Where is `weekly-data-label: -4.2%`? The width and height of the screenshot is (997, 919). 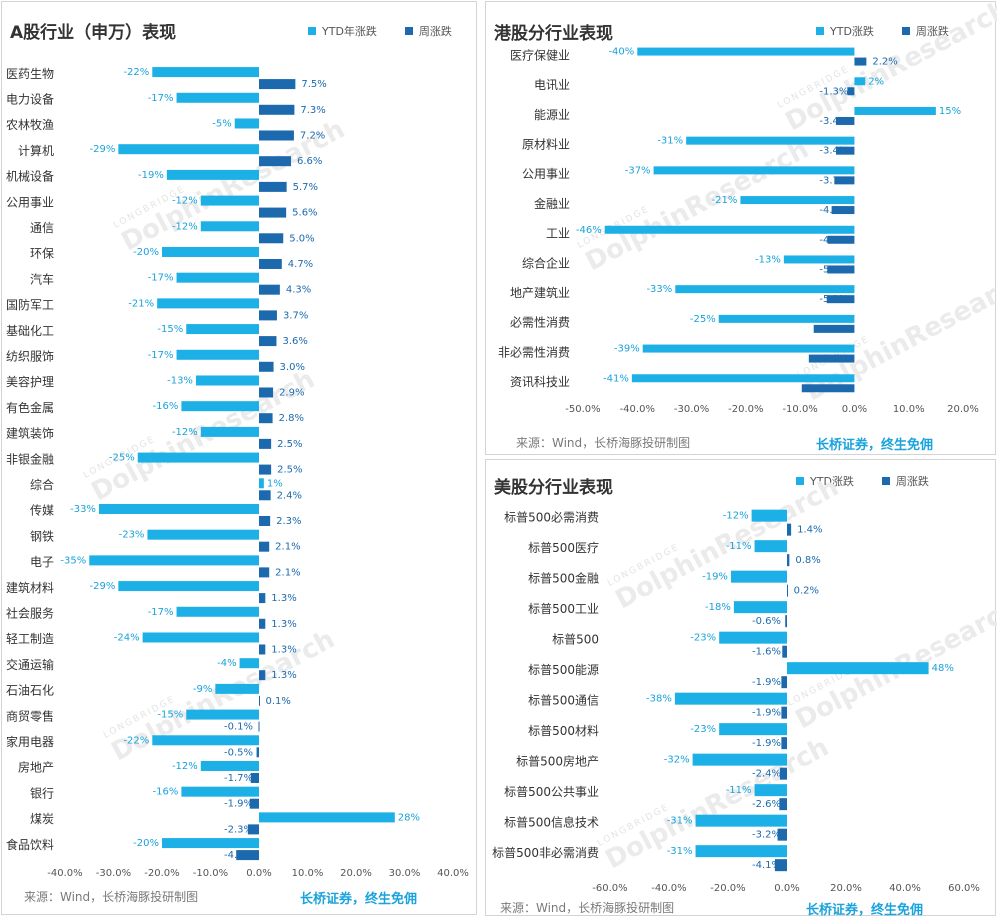
weekly-data-label: -4.2% is located at coordinates (833, 210).